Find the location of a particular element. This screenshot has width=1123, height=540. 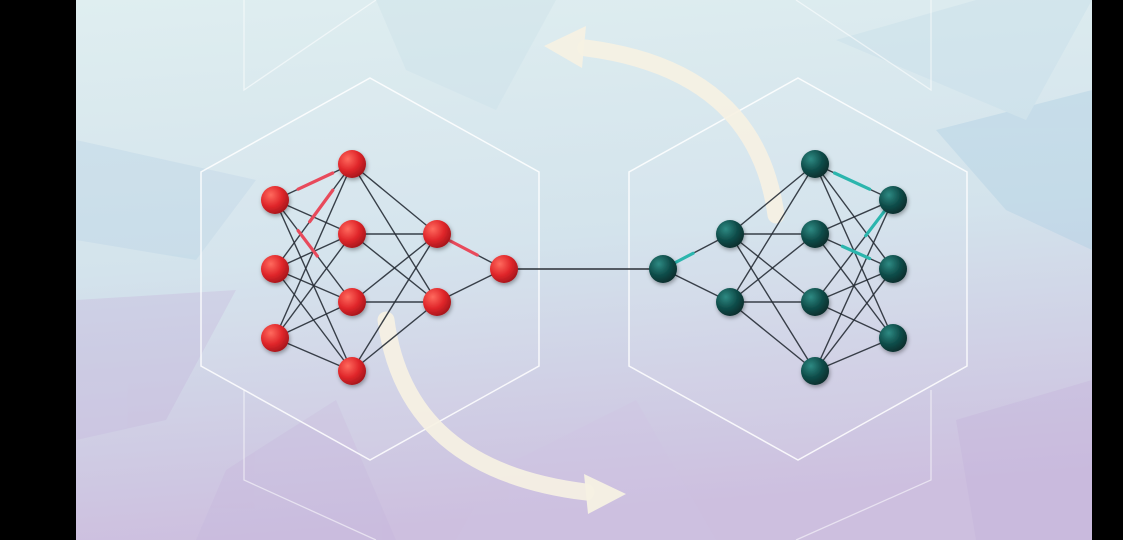

top-arrow is located at coordinates (664, 125).